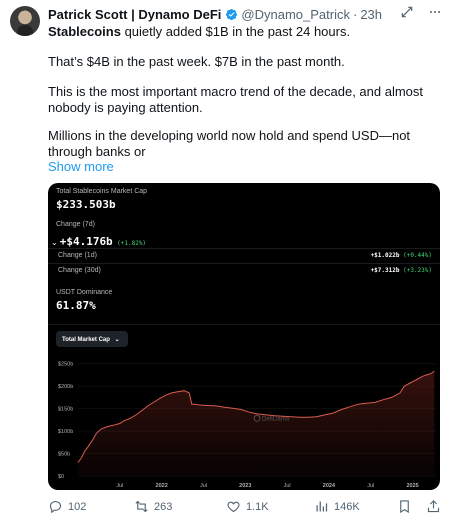 Image resolution: width=452 pixels, height=525 pixels. I want to click on avatar, so click(25, 21).